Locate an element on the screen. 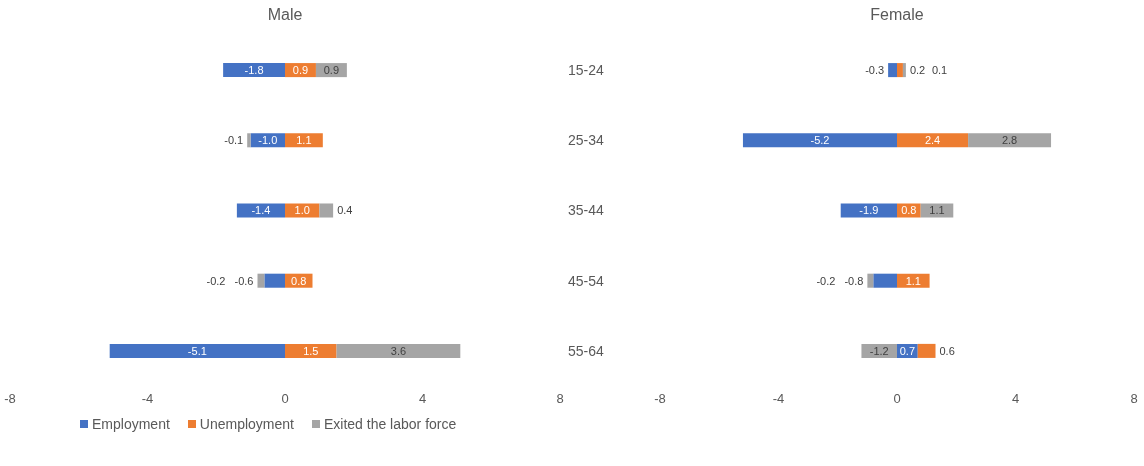 The width and height of the screenshot is (1144, 466). legend-label: Employment is located at coordinates (130, 424).